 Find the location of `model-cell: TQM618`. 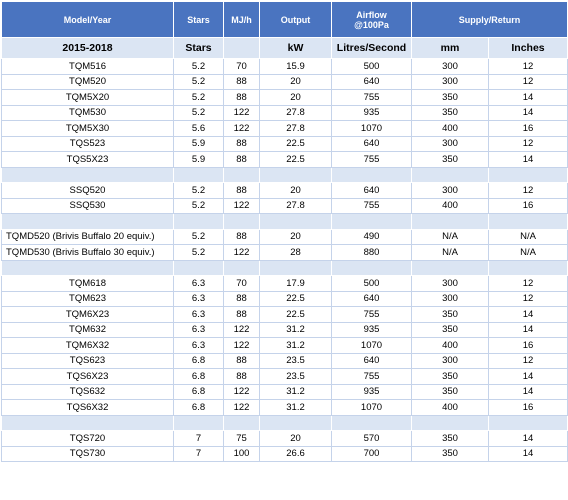

model-cell: TQM618 is located at coordinates (87, 283).